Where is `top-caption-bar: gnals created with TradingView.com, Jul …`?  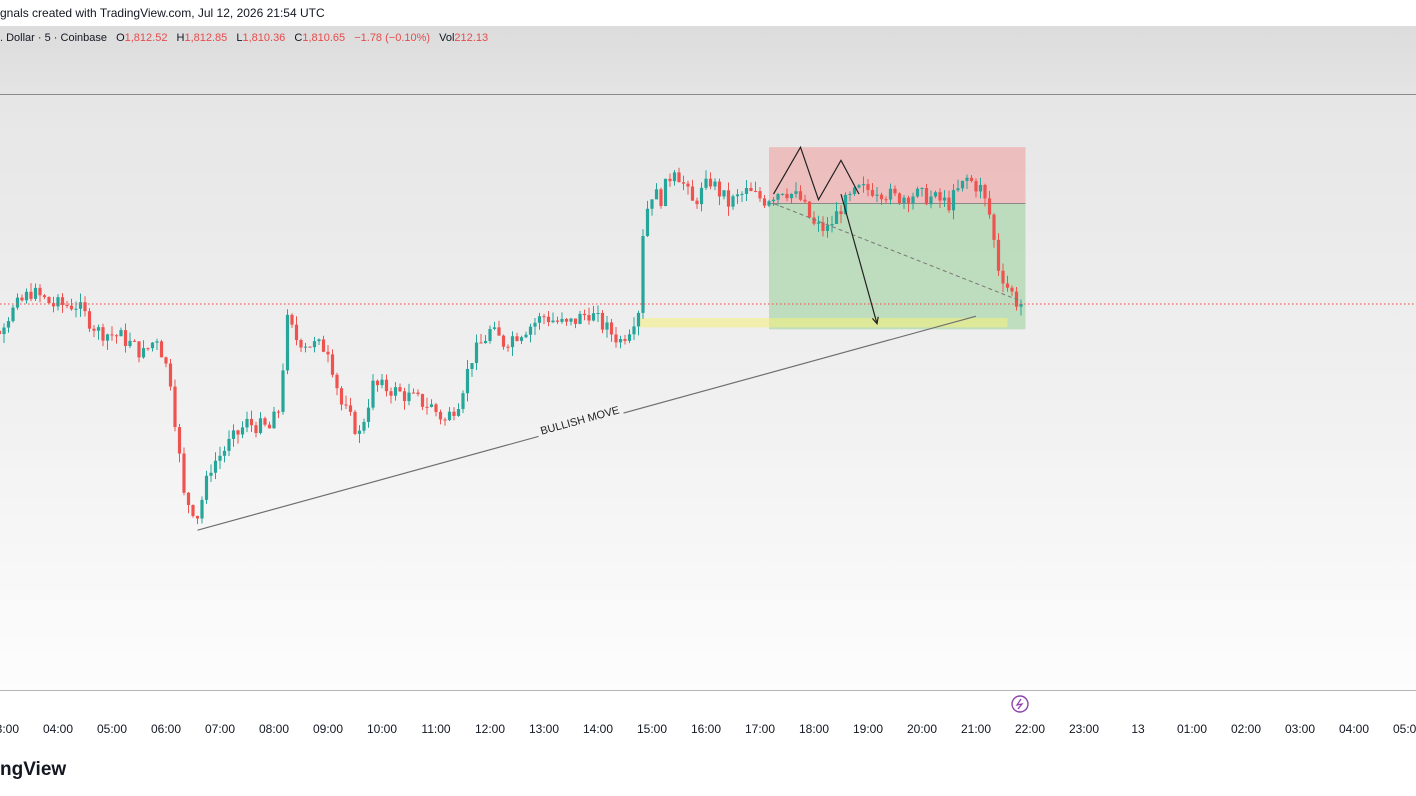
top-caption-bar: gnals created with TradingView.com, Jul … is located at coordinates (708, 13).